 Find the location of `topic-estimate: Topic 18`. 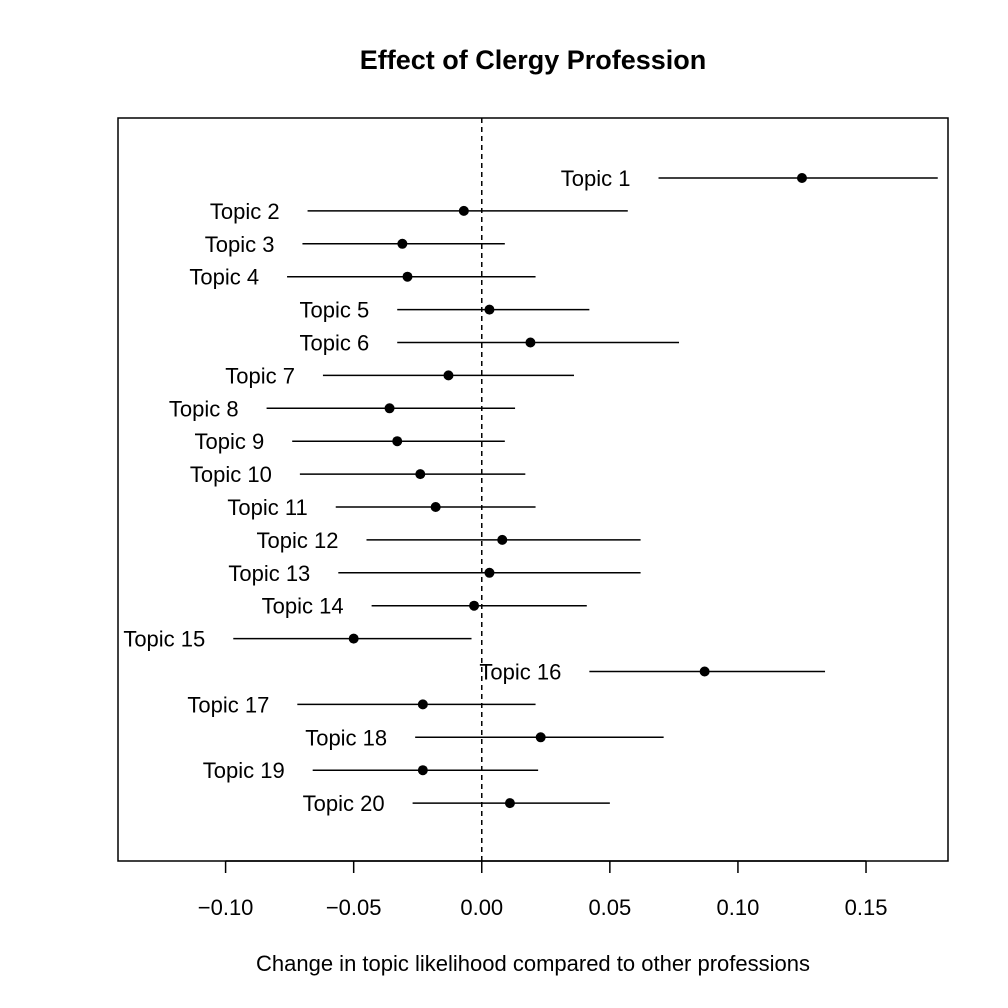

topic-estimate: Topic 18 is located at coordinates (484, 737).